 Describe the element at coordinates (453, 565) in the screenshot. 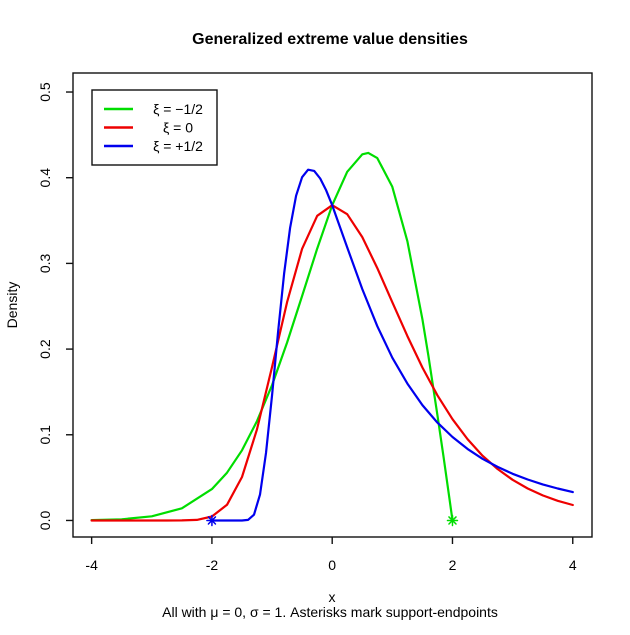

I see `x-tick-label: 2` at that location.